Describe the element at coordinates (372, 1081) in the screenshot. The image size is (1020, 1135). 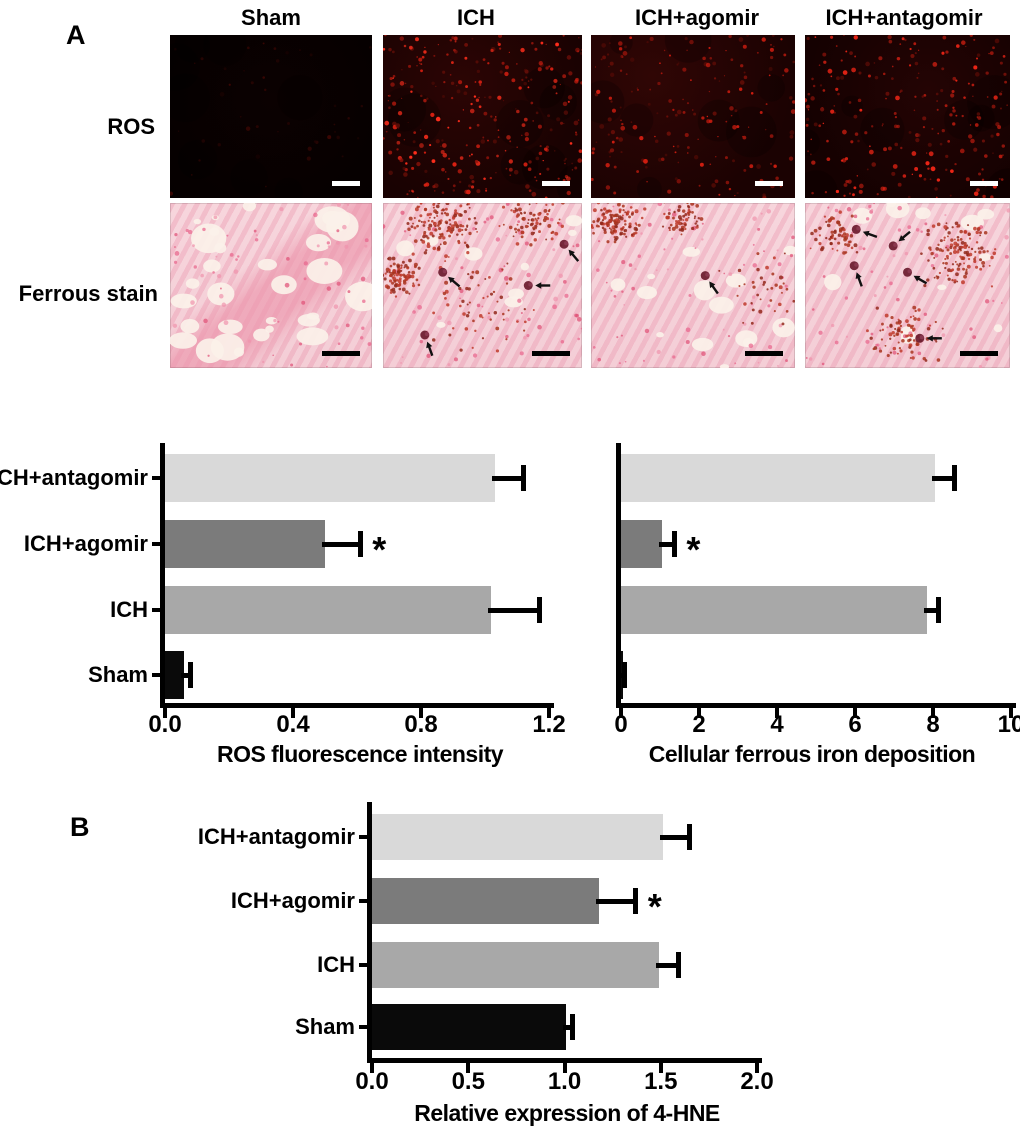
I see `x-tick-label-hne: 0.0` at that location.